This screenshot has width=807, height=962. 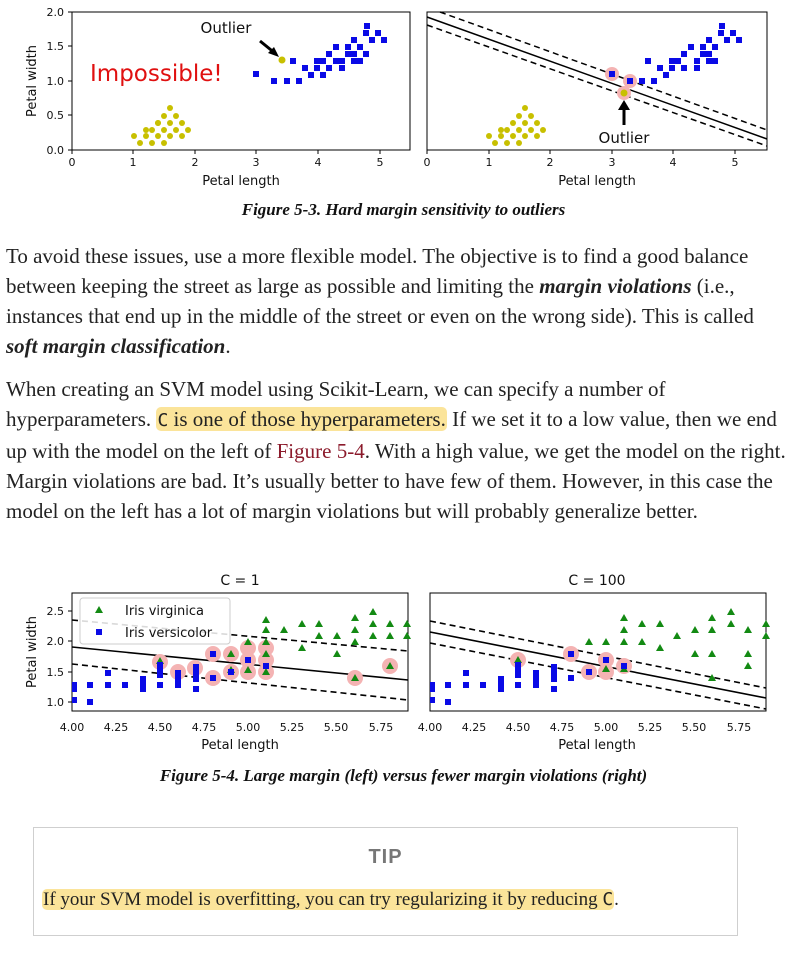 I want to click on svg-text: 1.5, so click(x=56, y=672).